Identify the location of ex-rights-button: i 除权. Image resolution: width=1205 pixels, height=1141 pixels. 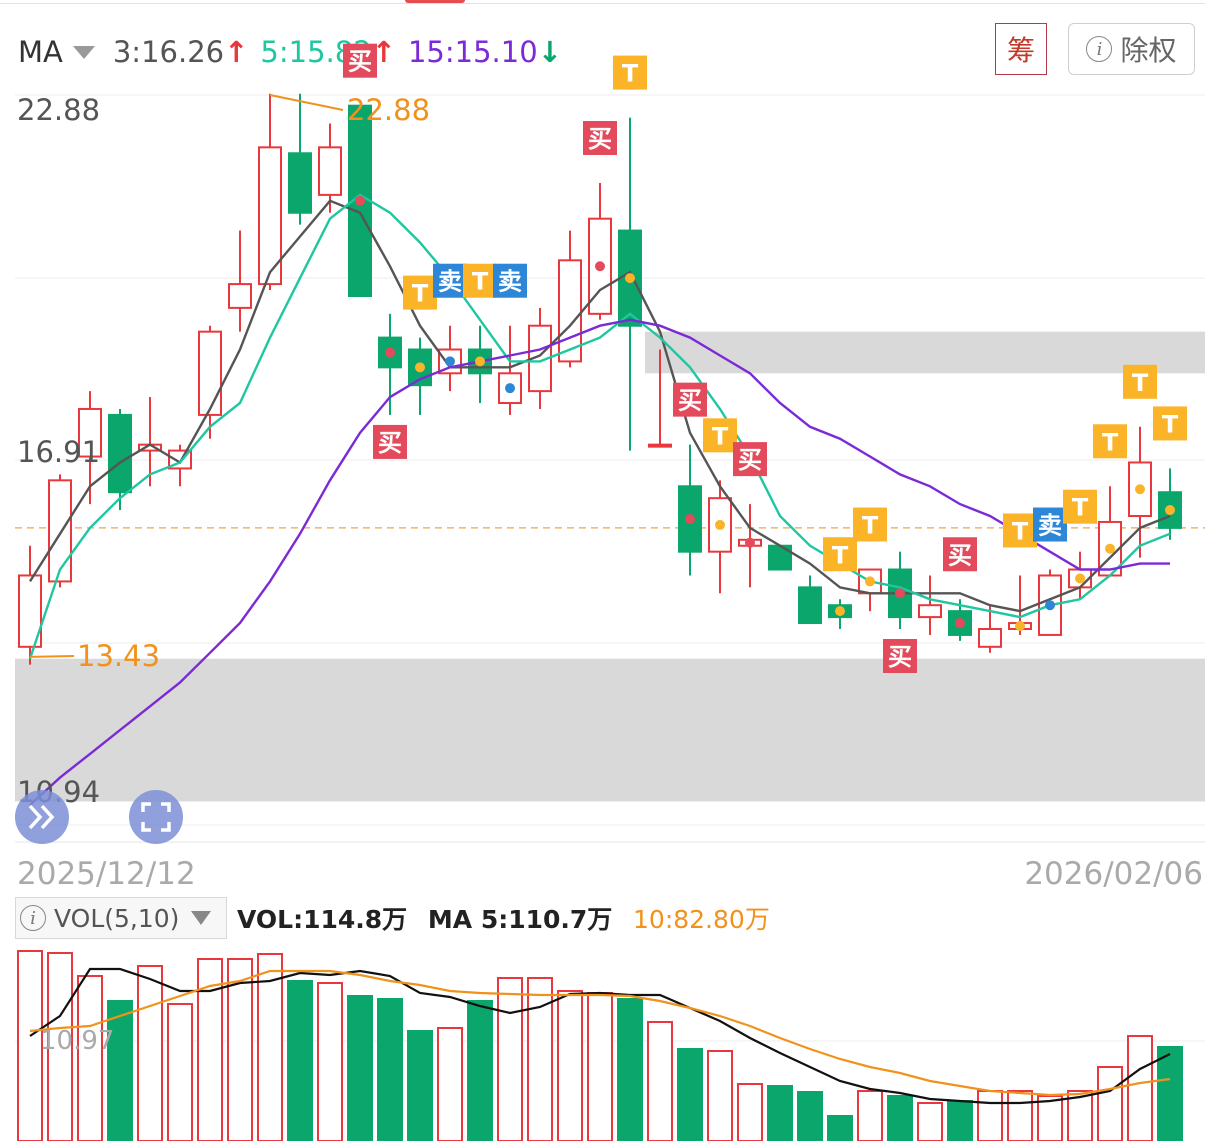
(1131, 49).